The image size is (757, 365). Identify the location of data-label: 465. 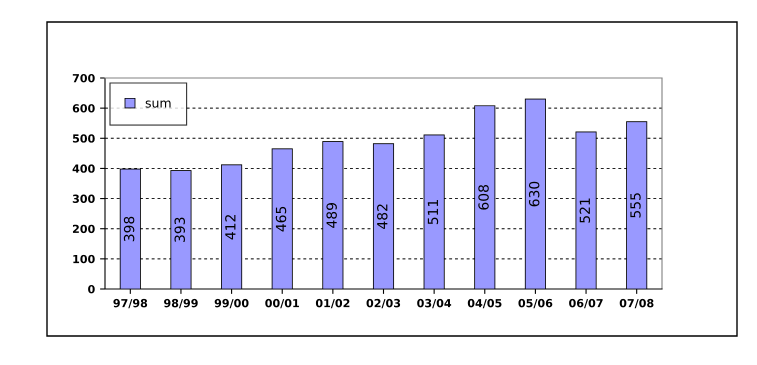
(281, 219).